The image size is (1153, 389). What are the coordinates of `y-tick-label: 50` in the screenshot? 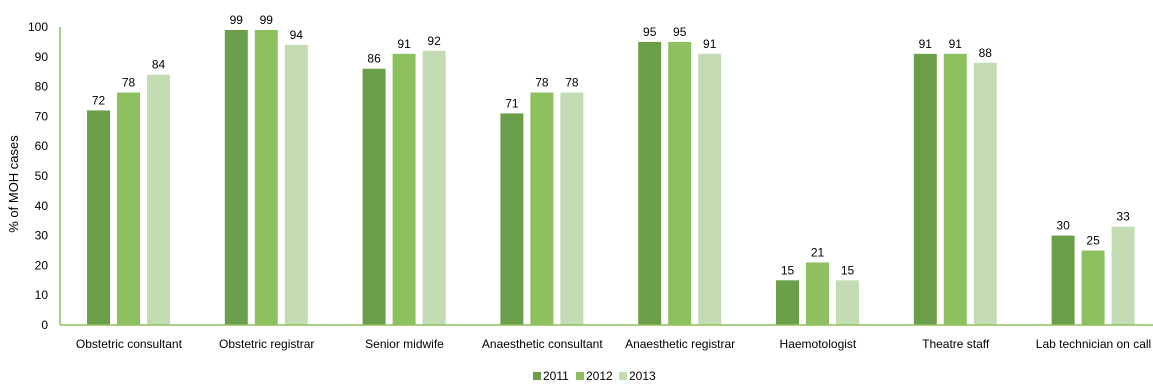 It's located at (42, 176).